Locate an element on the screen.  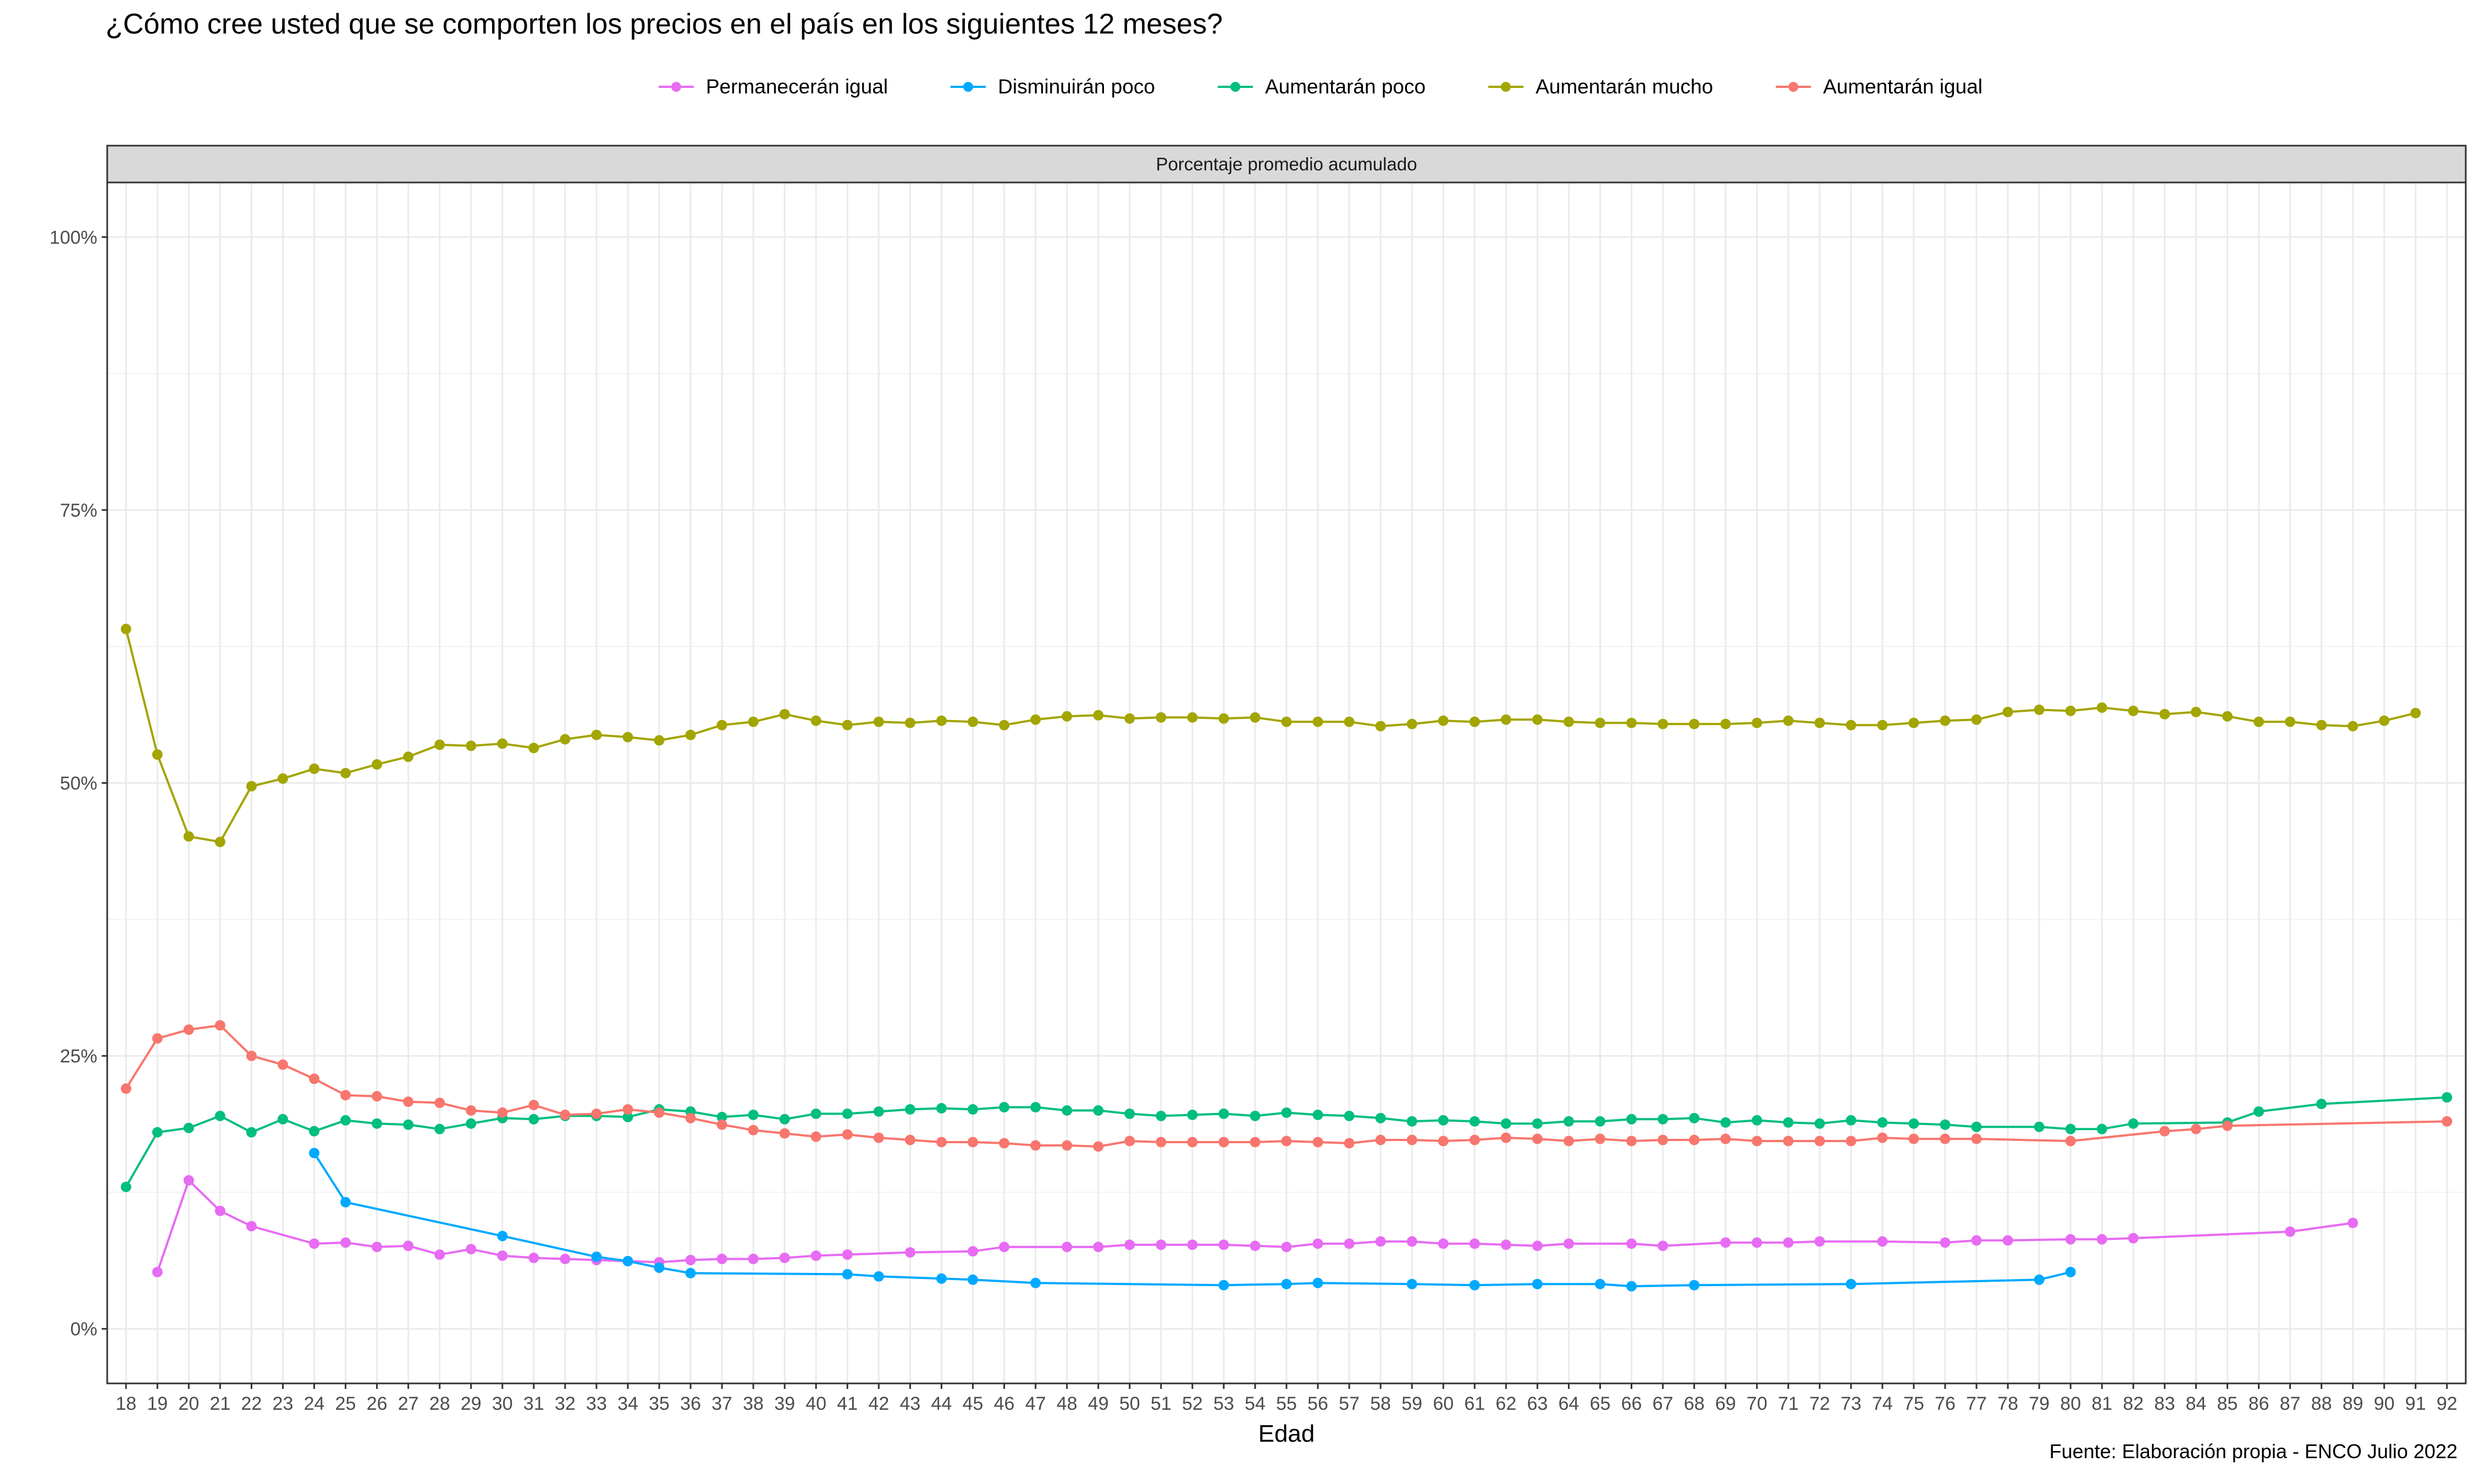
facet-strip is located at coordinates (1286, 164).